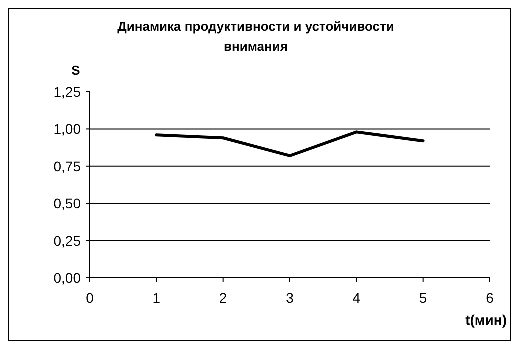  What do you see at coordinates (76, 70) in the screenshot?
I see `y-axis-title: S` at bounding box center [76, 70].